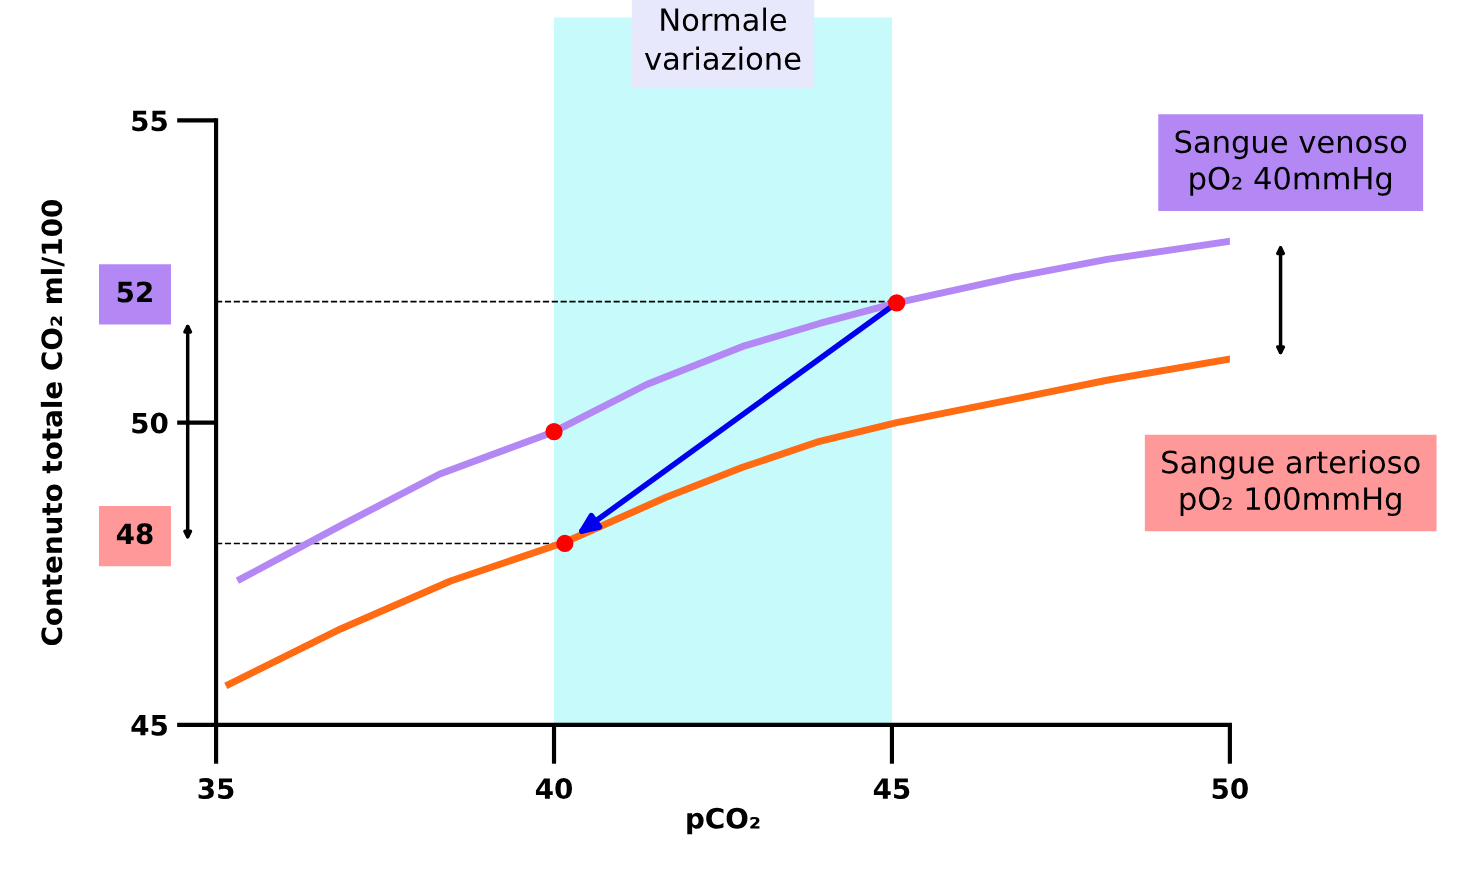  Describe the element at coordinates (722, 39) in the screenshot. I see `band-label: Normale variazione` at that location.